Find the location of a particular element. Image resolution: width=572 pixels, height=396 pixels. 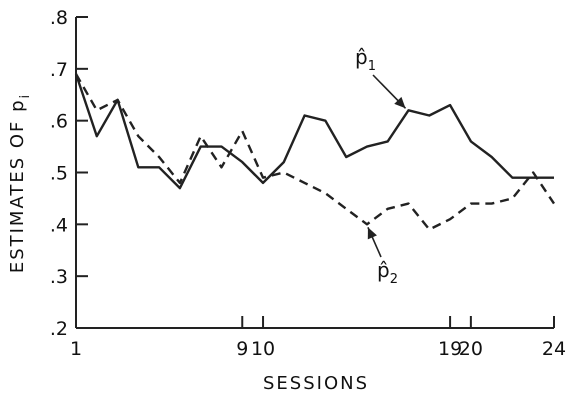

y-tick-label: .7 is located at coordinates (59, 70).